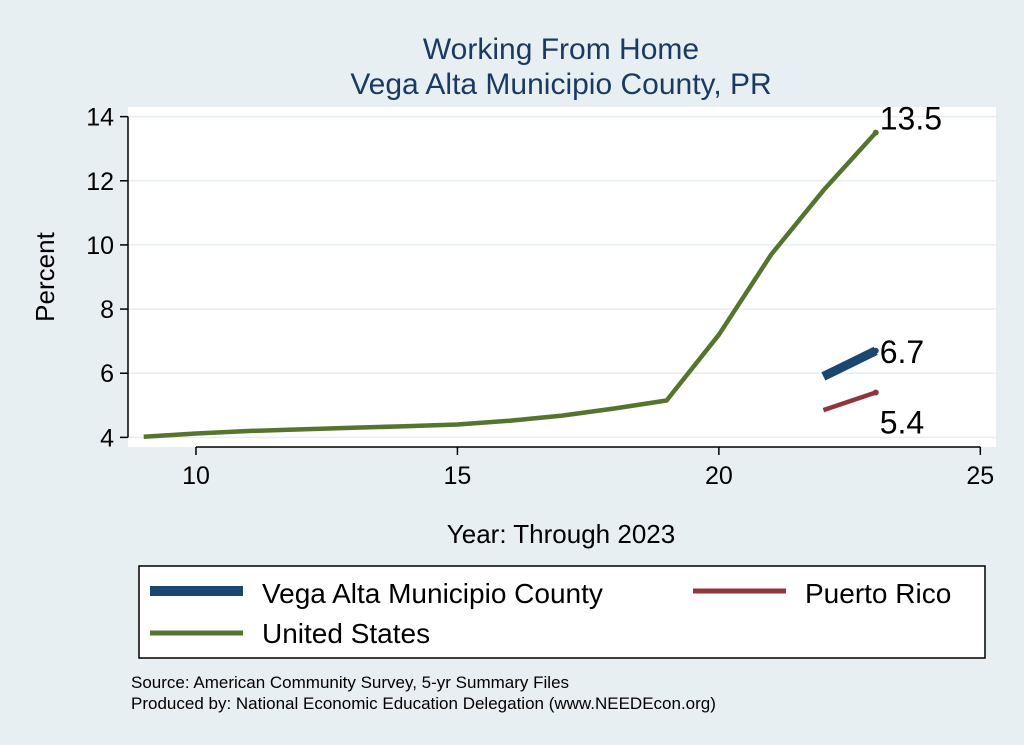 The height and width of the screenshot is (745, 1024). What do you see at coordinates (875, 350) in the screenshot?
I see `series-end-point-vega-alta-municipio-county` at bounding box center [875, 350].